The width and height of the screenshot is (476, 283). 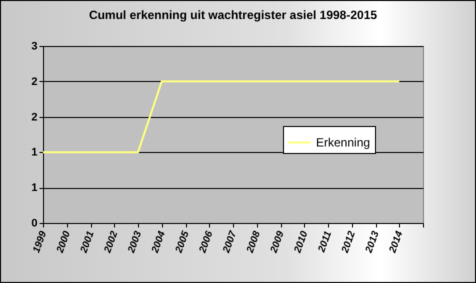 I want to click on x-tick-label: 2001, so click(x=87, y=242).